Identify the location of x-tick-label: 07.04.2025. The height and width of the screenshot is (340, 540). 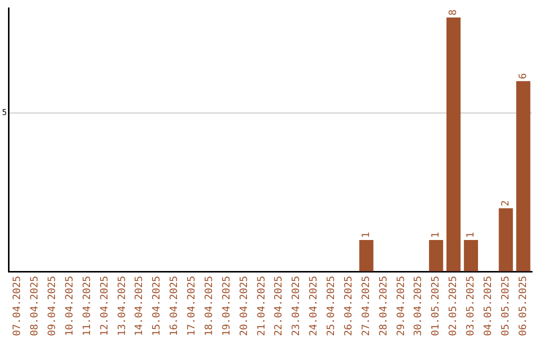
(18, 306).